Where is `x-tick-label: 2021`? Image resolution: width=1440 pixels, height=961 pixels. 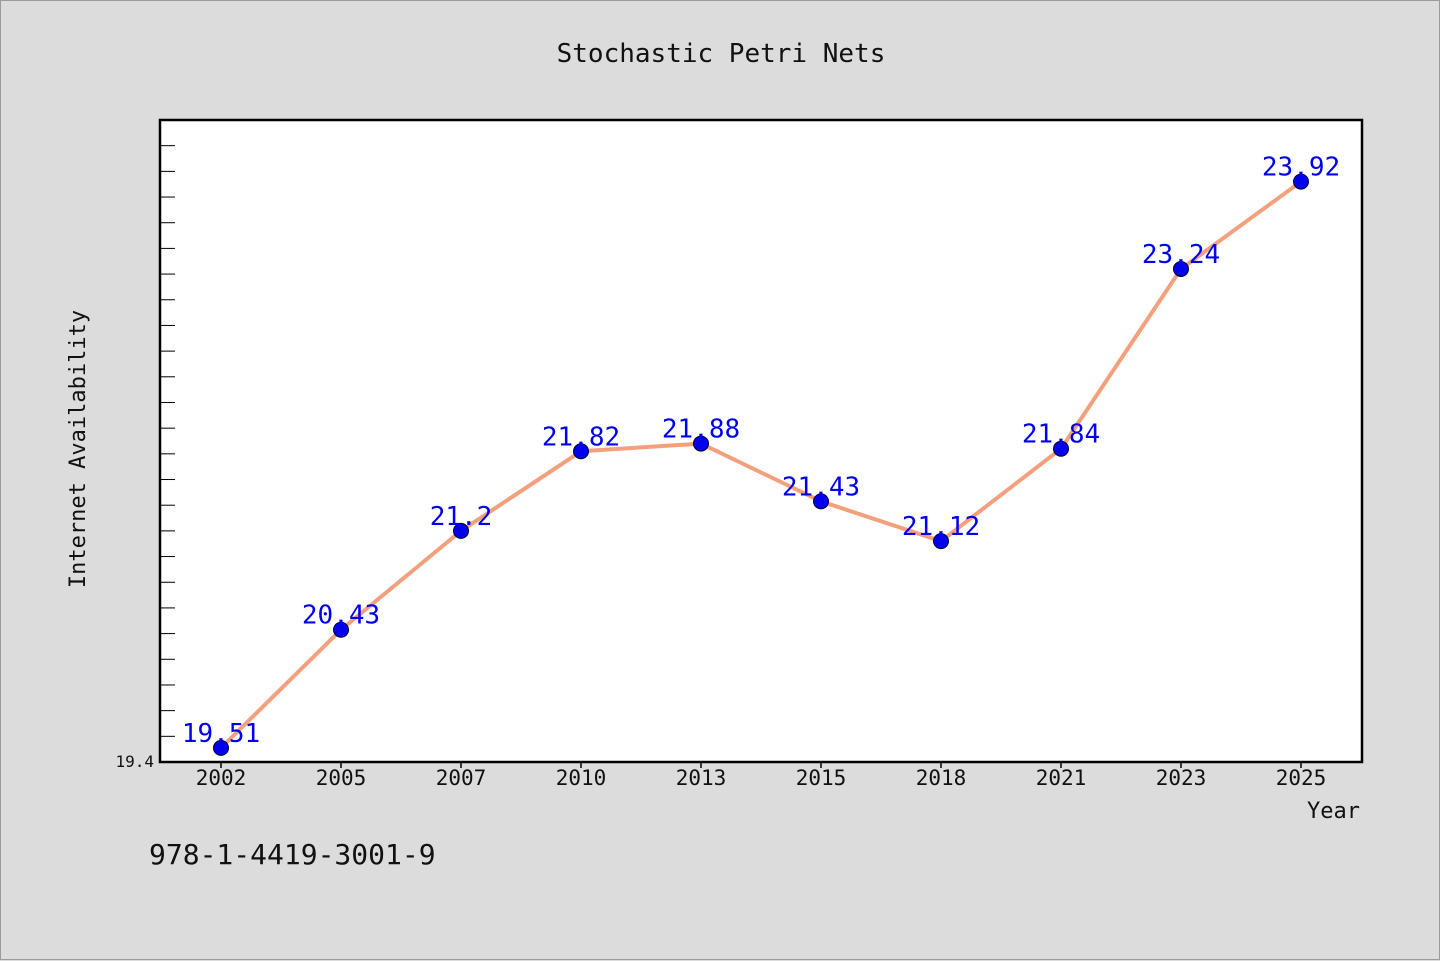 x-tick-label: 2021 is located at coordinates (1061, 778).